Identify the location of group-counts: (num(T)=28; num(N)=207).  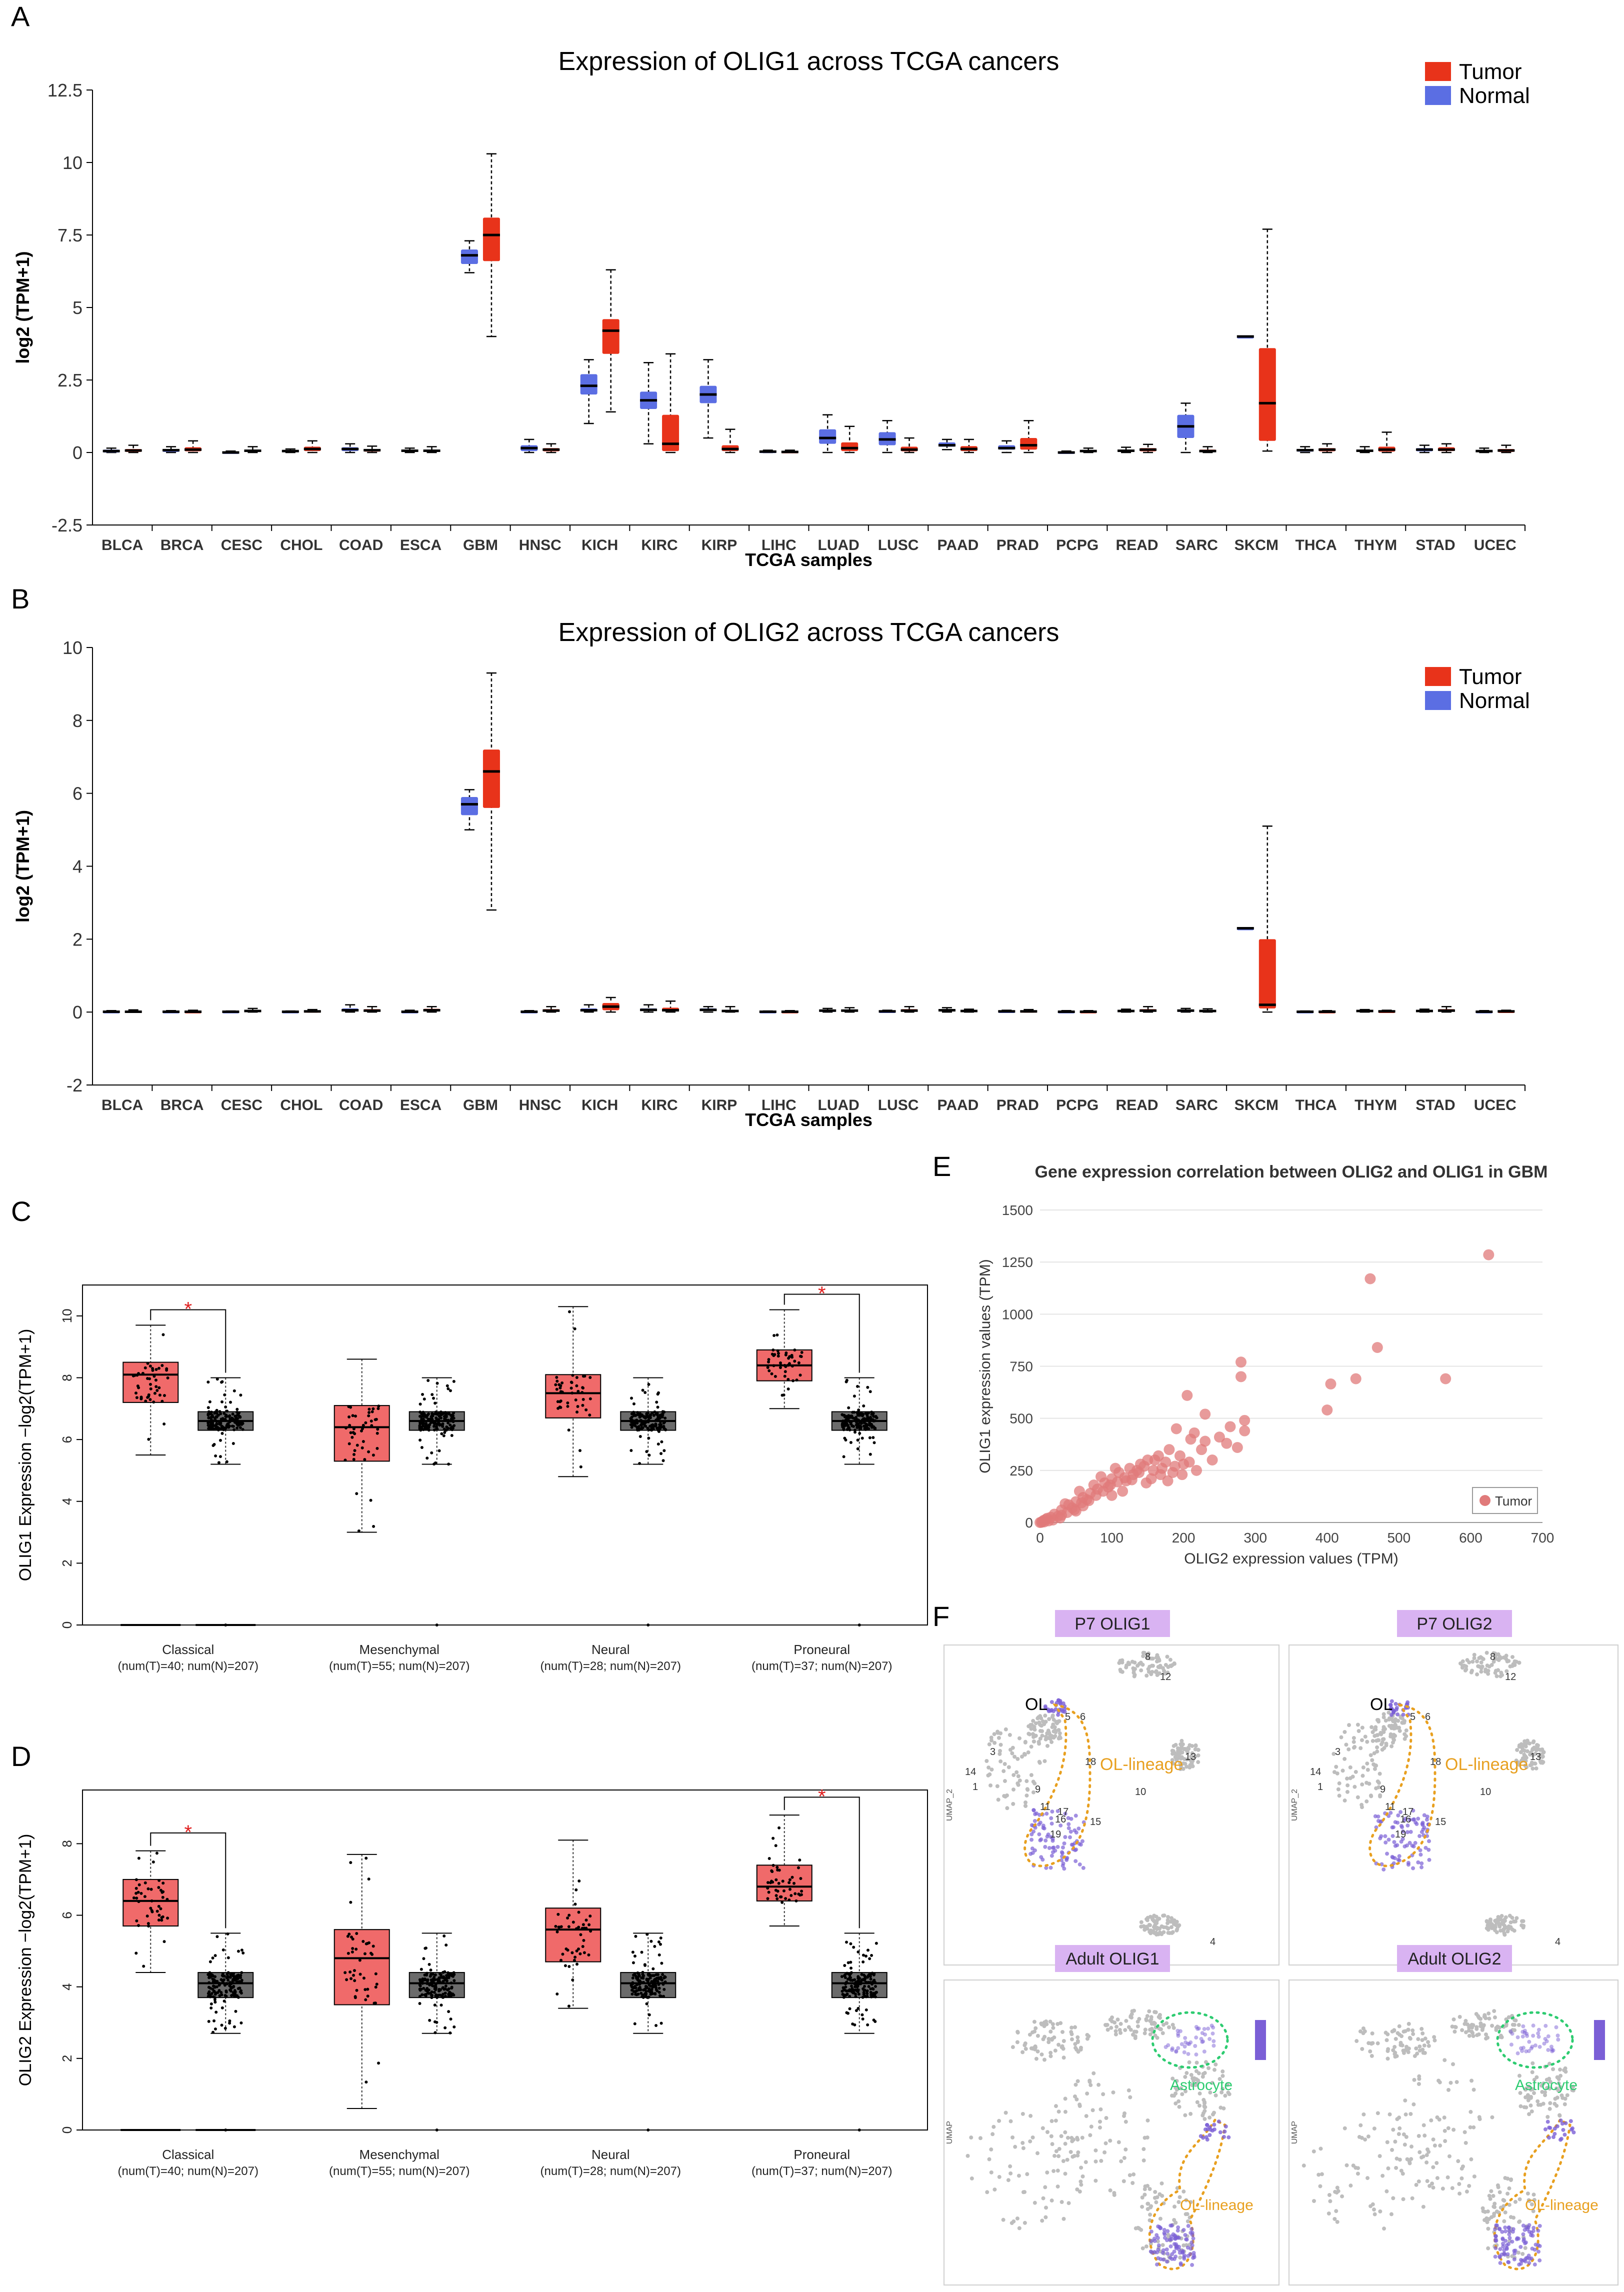
(610, 1666).